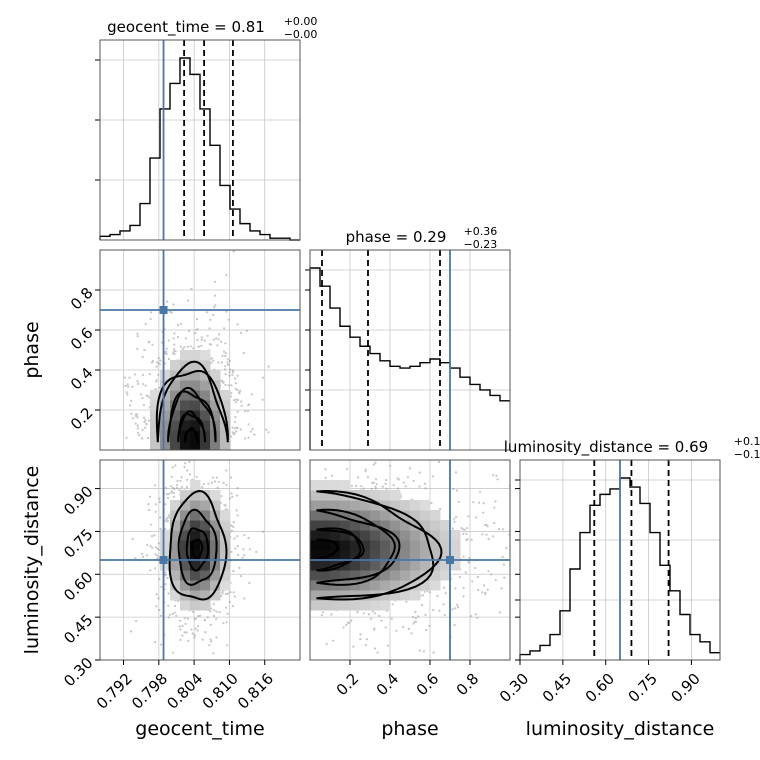  What do you see at coordinates (82, 299) in the screenshot?
I see `y-tick-label-phase: 0.8` at bounding box center [82, 299].